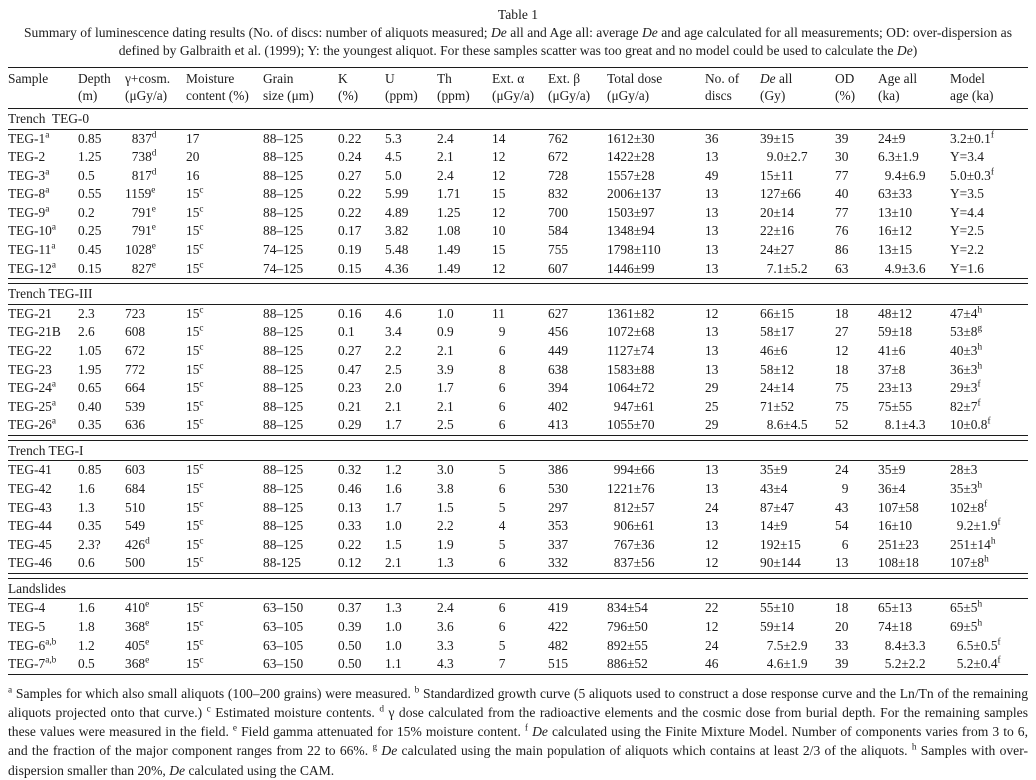 This screenshot has height=780, width=1036. What do you see at coordinates (558, 332) in the screenshot?
I see `value-cell: 456` at bounding box center [558, 332].